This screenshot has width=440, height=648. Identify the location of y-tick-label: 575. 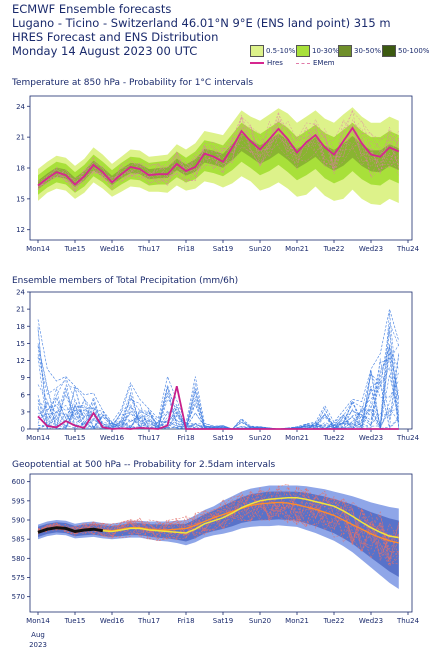
(18, 578).